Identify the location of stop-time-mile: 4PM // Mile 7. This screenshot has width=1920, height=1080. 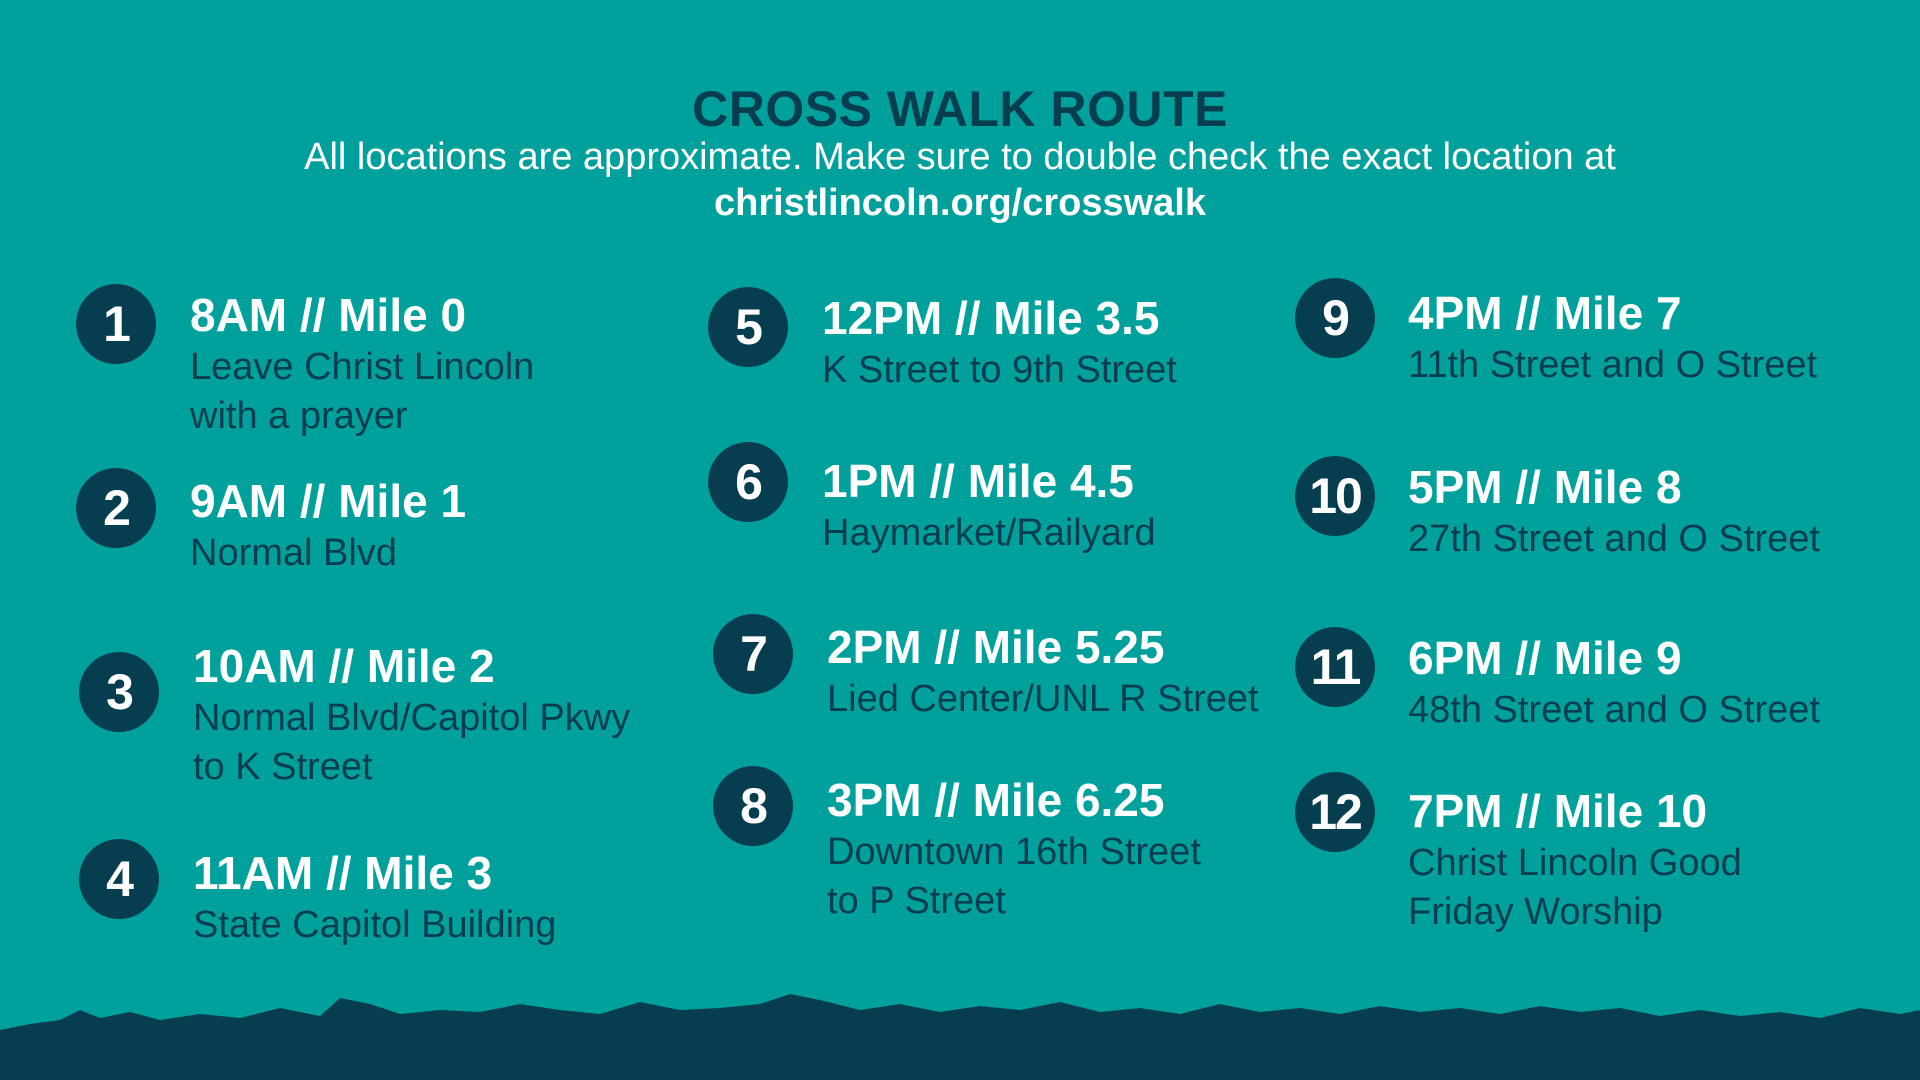
(1545, 313).